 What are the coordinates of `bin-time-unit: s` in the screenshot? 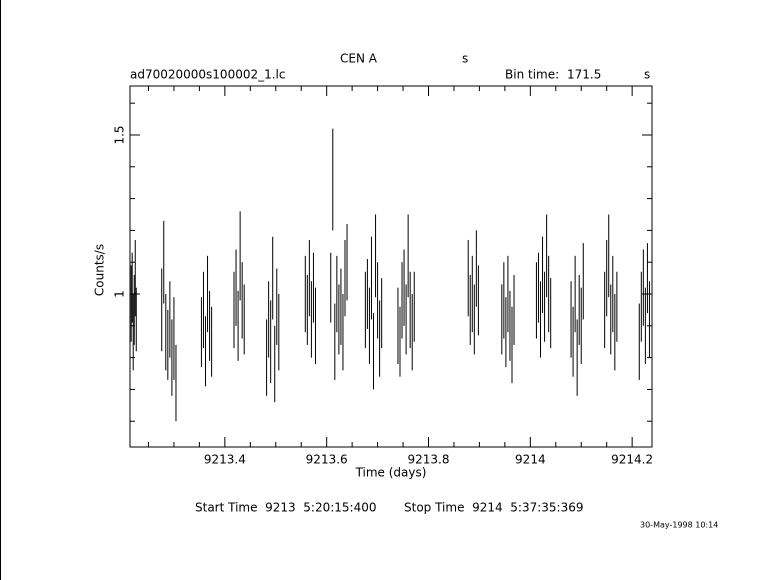 It's located at (647, 75).